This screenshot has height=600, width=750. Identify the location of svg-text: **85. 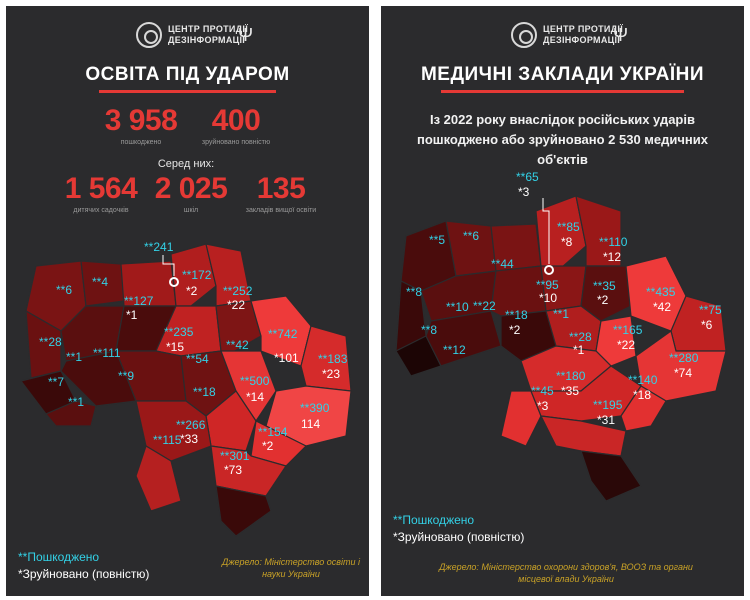
(568, 227).